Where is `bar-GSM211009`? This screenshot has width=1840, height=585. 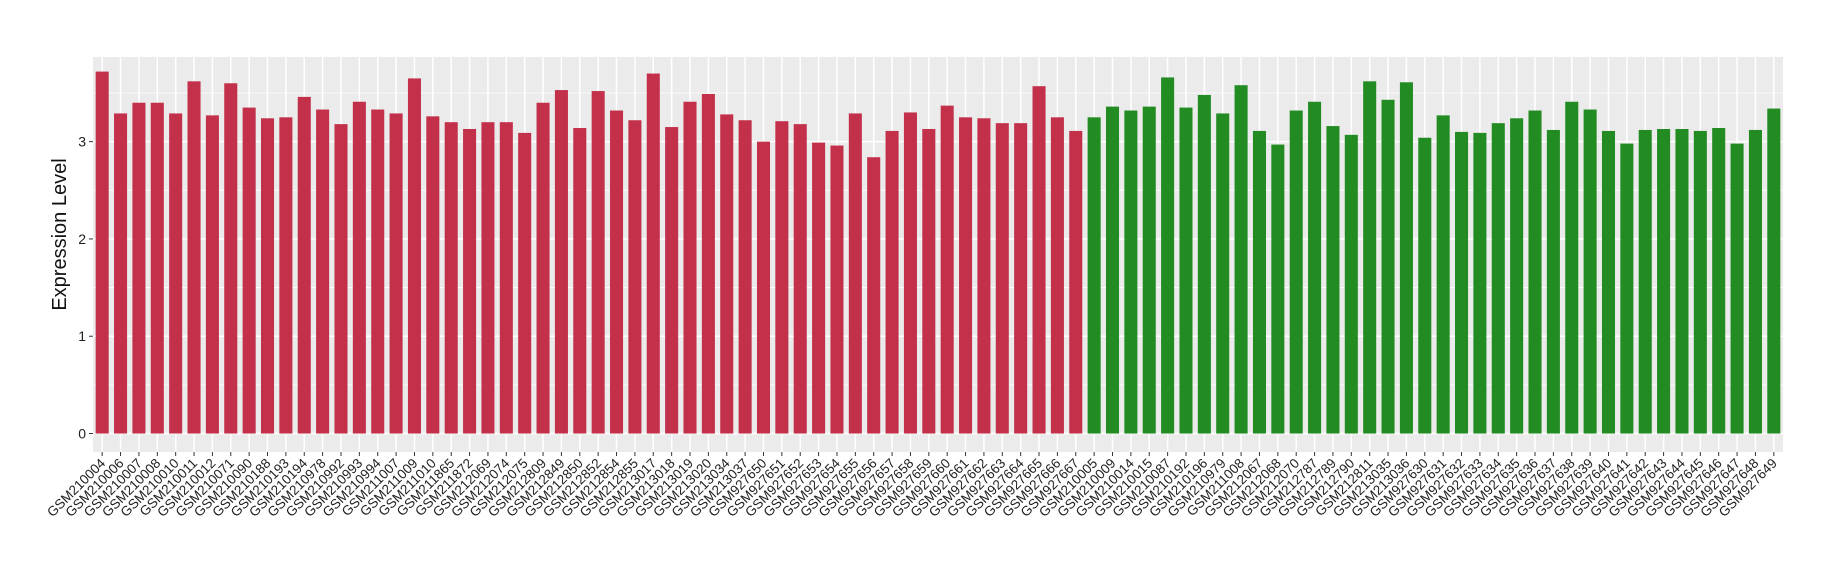
bar-GSM211009 is located at coordinates (414, 256).